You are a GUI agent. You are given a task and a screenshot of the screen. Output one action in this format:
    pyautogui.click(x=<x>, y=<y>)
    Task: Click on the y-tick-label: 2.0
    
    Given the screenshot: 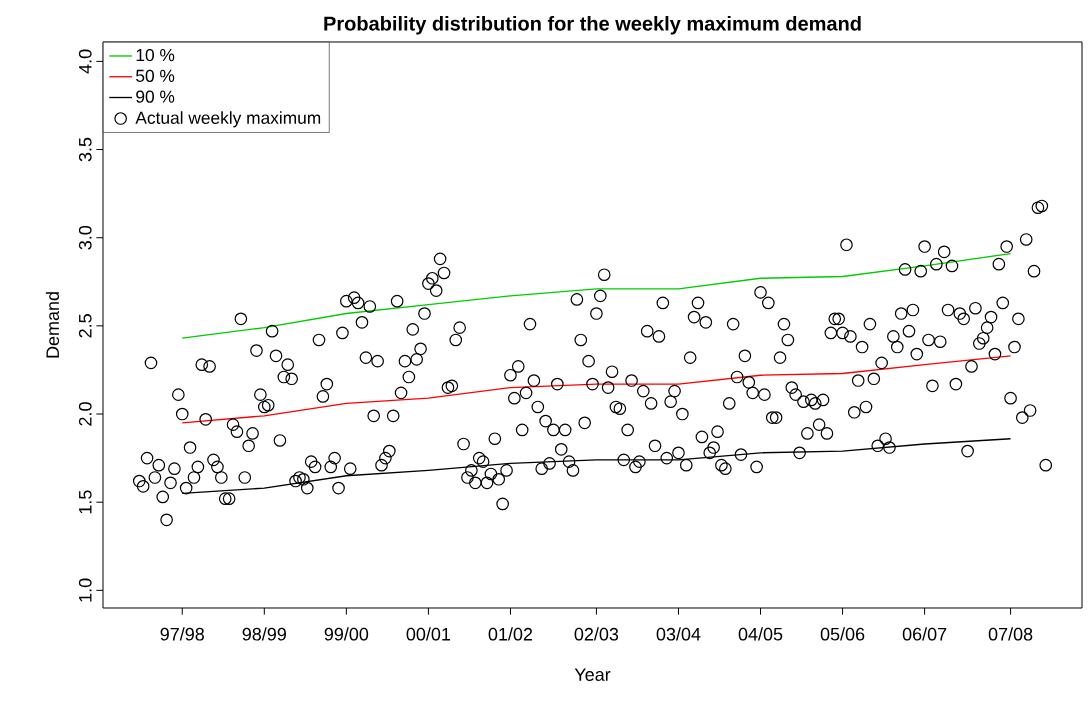 What is the action you would take?
    pyautogui.click(x=85, y=414)
    